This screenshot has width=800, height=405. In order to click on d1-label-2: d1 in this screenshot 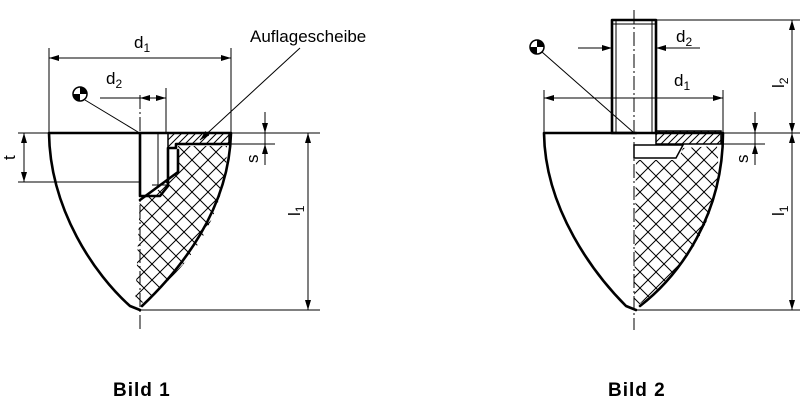, I will do `click(682, 82)`.